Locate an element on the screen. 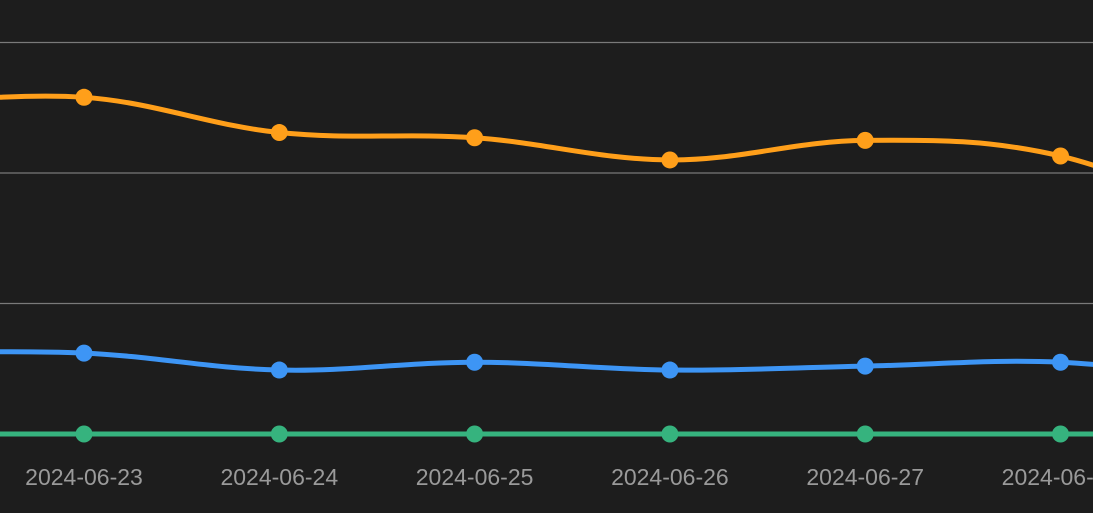 The height and width of the screenshot is (513, 1093). x-tick-label: 2024-06-23 is located at coordinates (84, 477).